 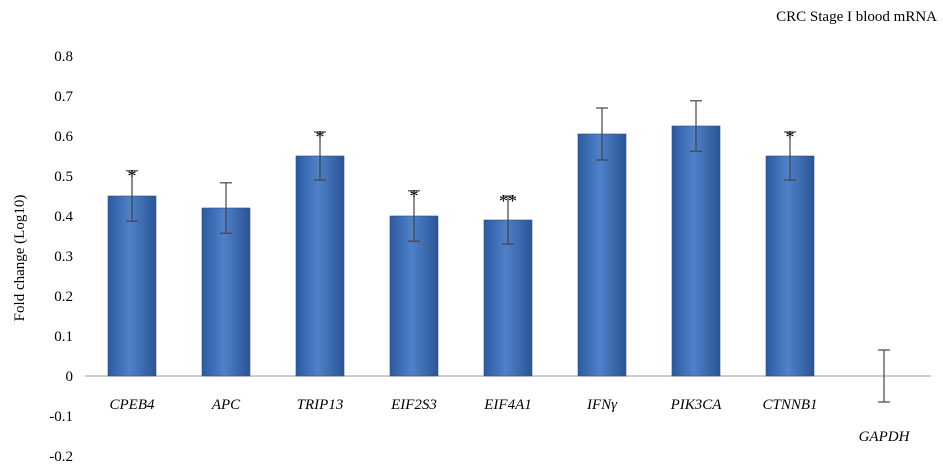 What do you see at coordinates (63, 217) in the screenshot?
I see `y-tick-label: 0.4` at bounding box center [63, 217].